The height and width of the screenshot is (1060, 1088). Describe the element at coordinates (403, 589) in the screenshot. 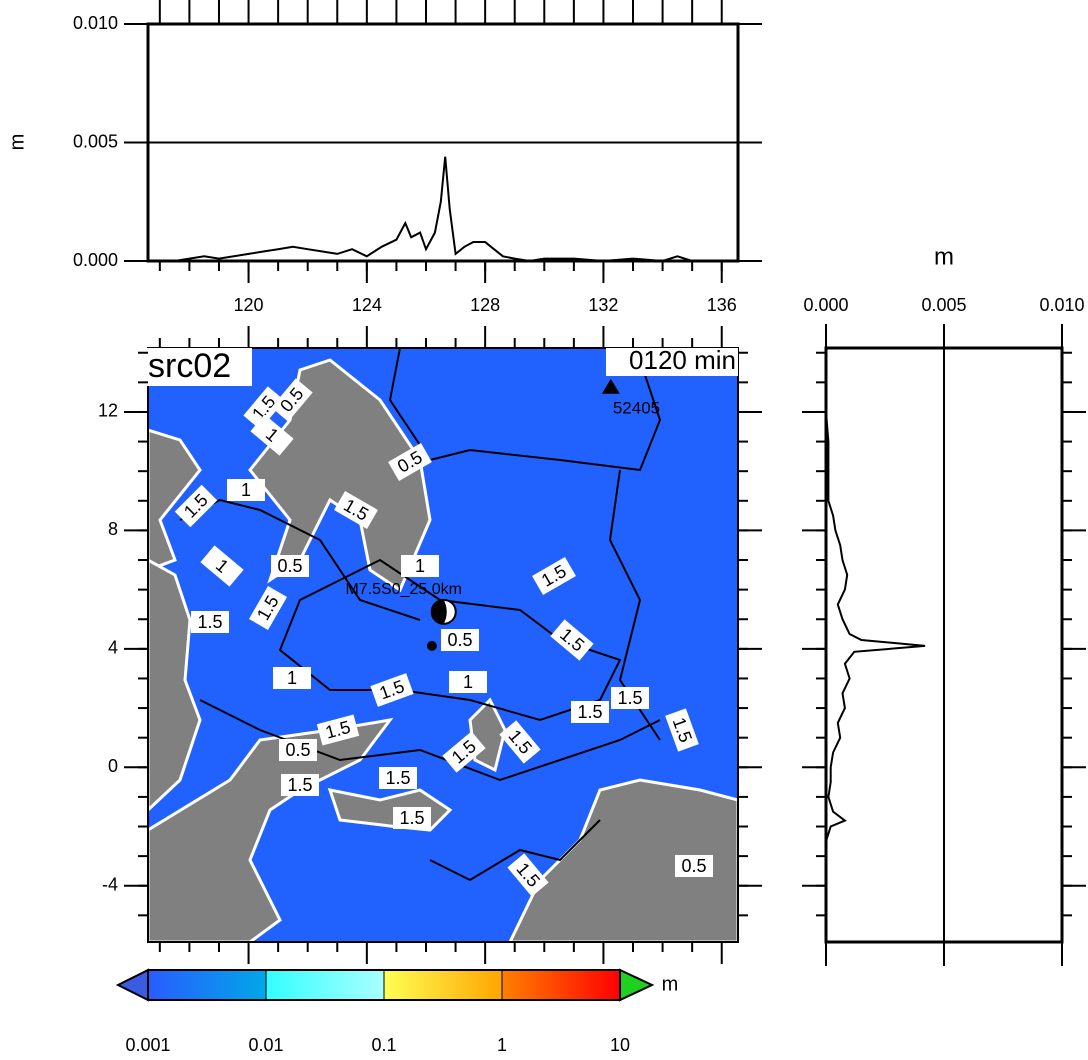

I see `source-label: M7.5S0_25.0km` at that location.